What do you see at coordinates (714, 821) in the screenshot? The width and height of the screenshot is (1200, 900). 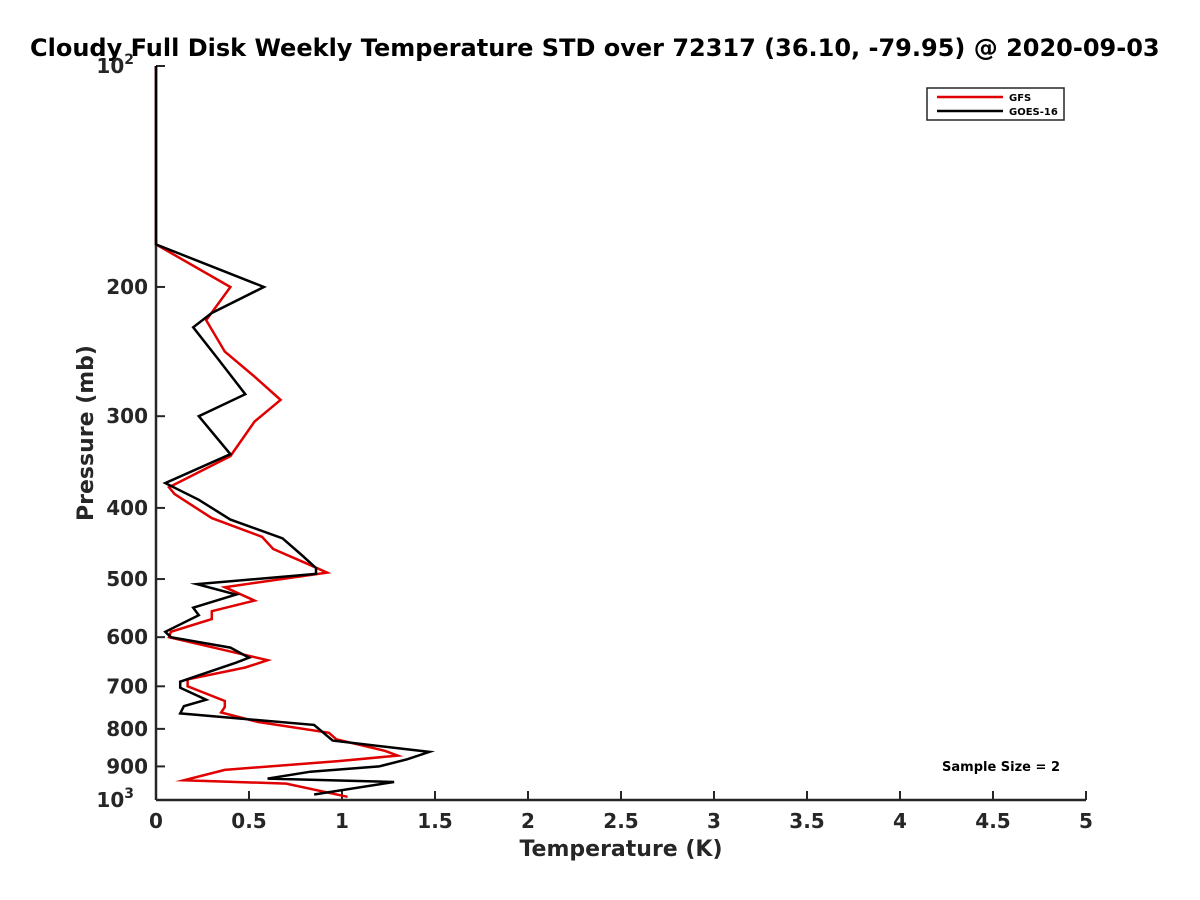 I see `x-tick-label: 3` at bounding box center [714, 821].